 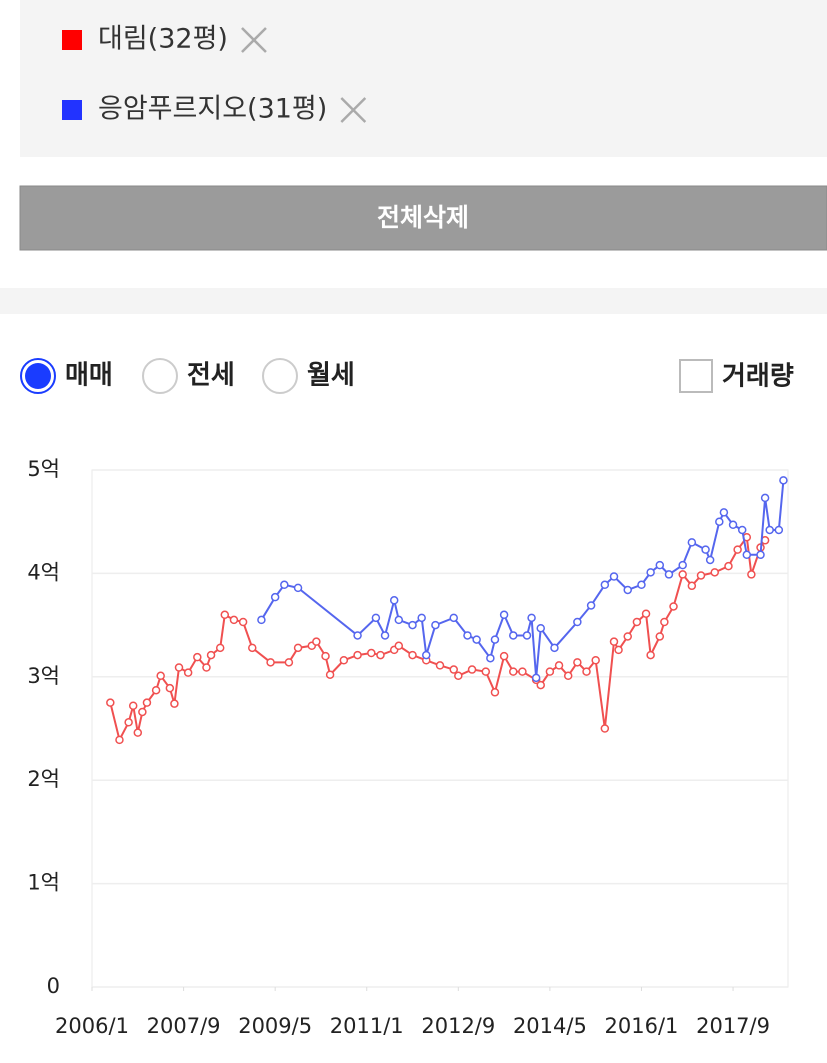 What do you see at coordinates (413, 301) in the screenshot?
I see `separator` at bounding box center [413, 301].